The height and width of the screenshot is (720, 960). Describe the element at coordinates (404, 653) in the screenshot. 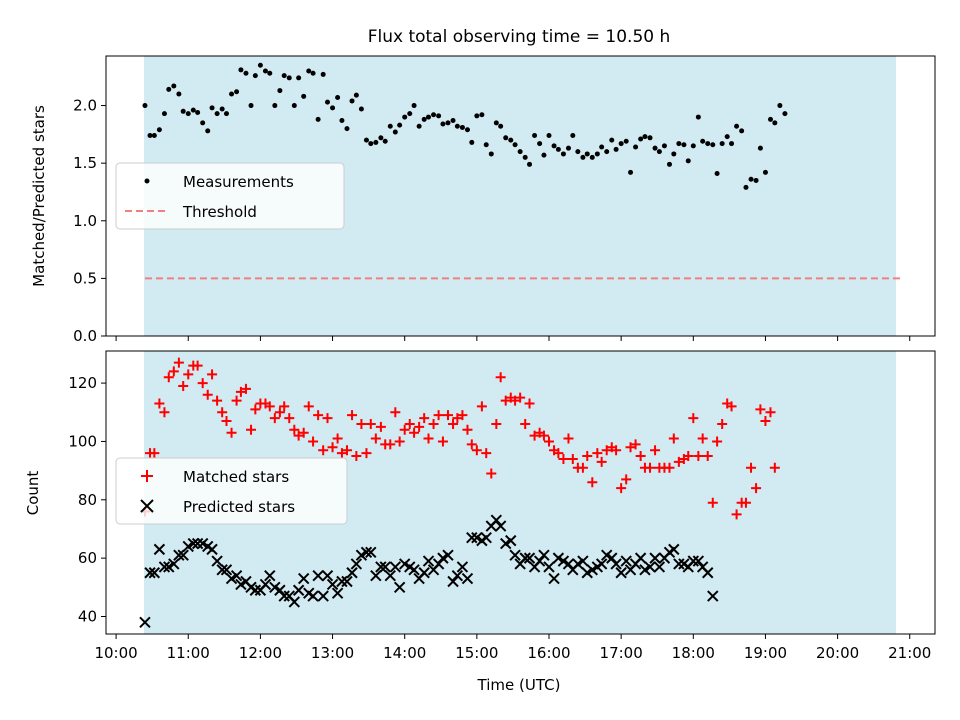

I see `x-tick-label: 14:00` at that location.